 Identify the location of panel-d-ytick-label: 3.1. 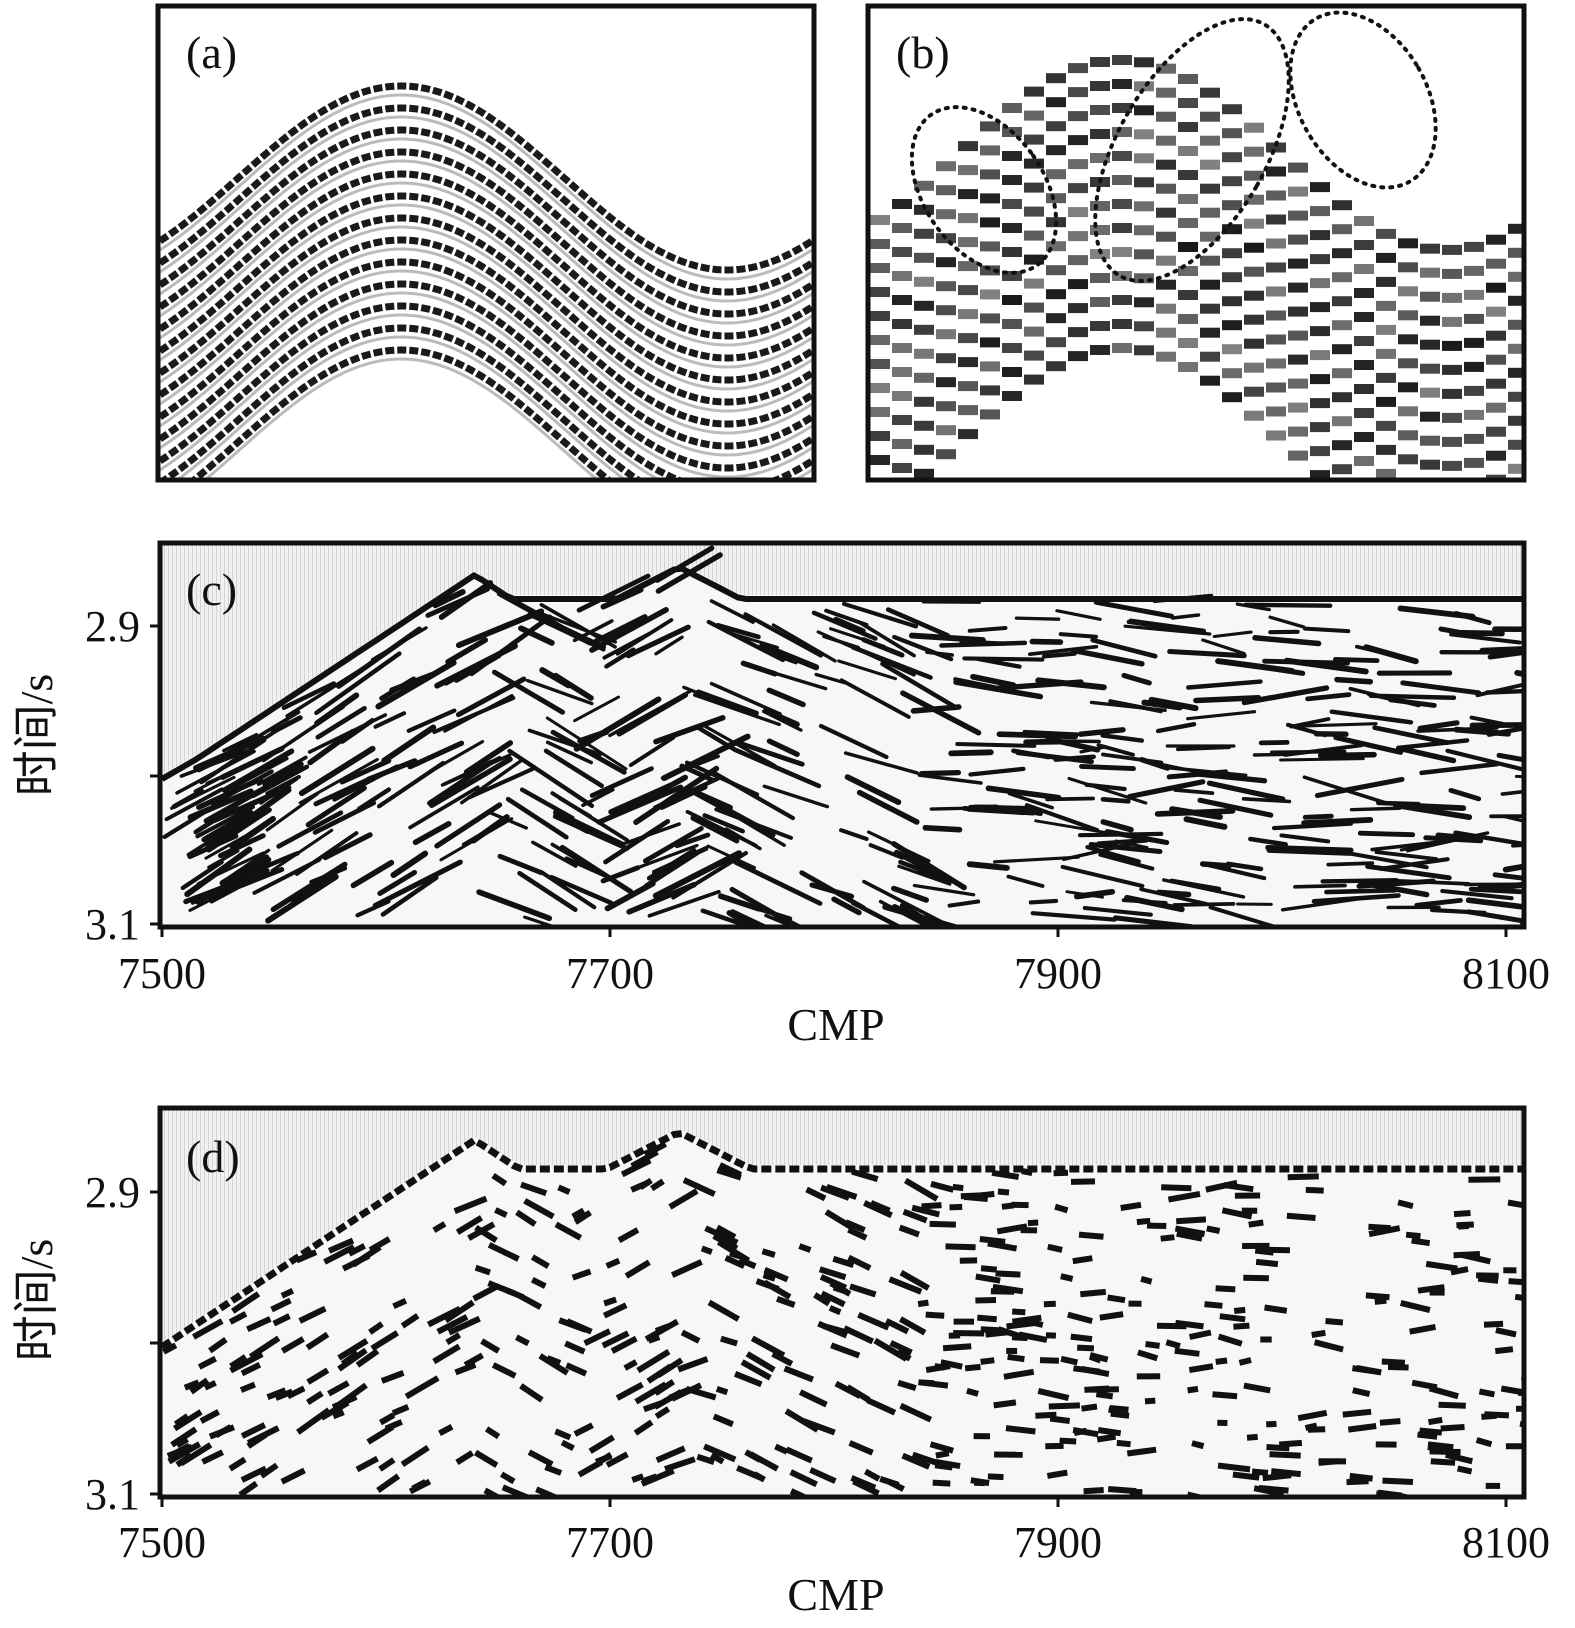
(112, 1494).